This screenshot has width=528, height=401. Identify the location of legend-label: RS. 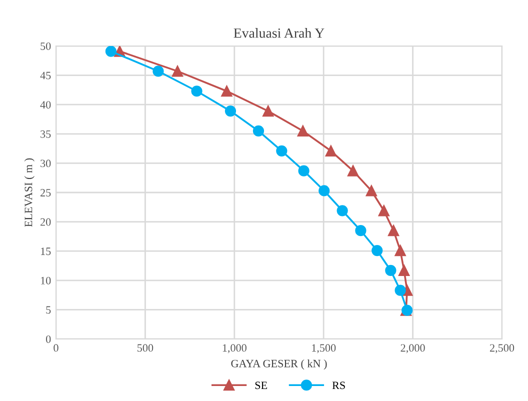
(338, 386).